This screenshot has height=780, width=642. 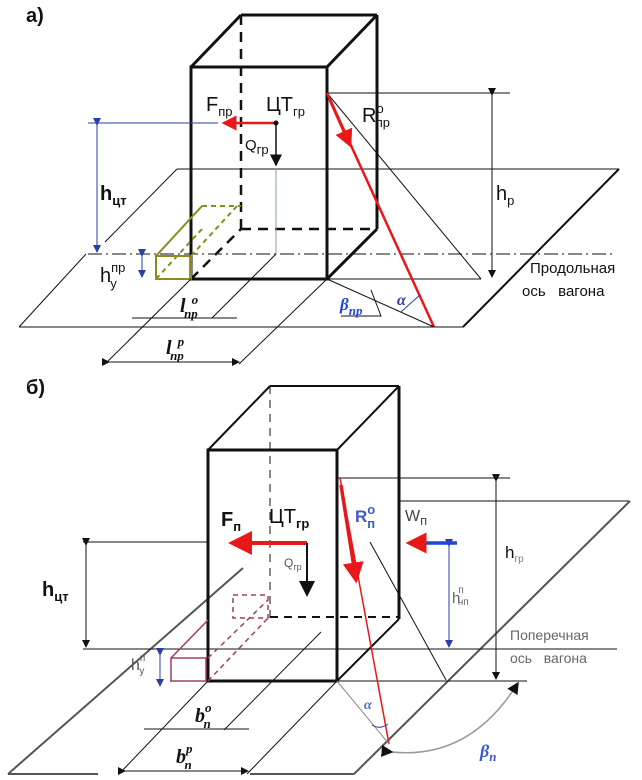 I want to click on label-h-np: hп нп, so click(x=460, y=596).